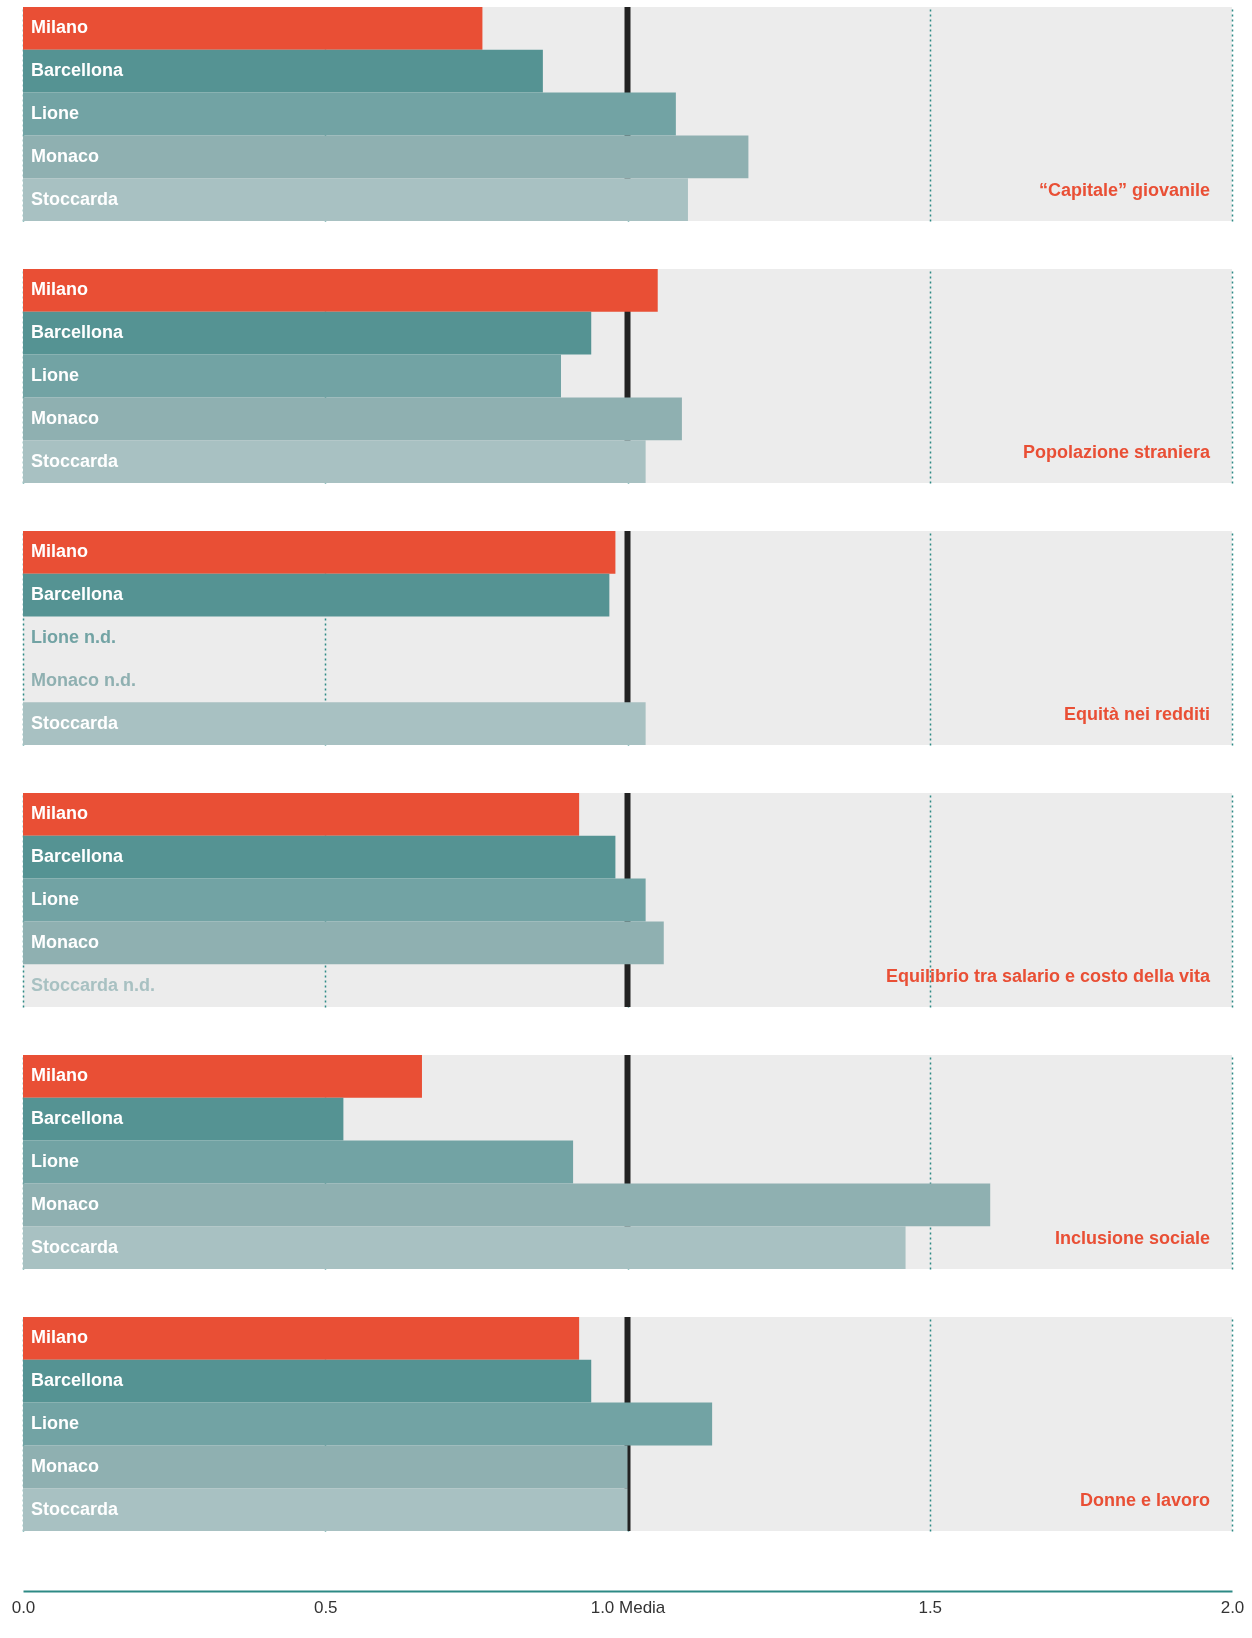 The width and height of the screenshot is (1252, 1638). I want to click on x-tick-label: 1.5, so click(930, 1607).